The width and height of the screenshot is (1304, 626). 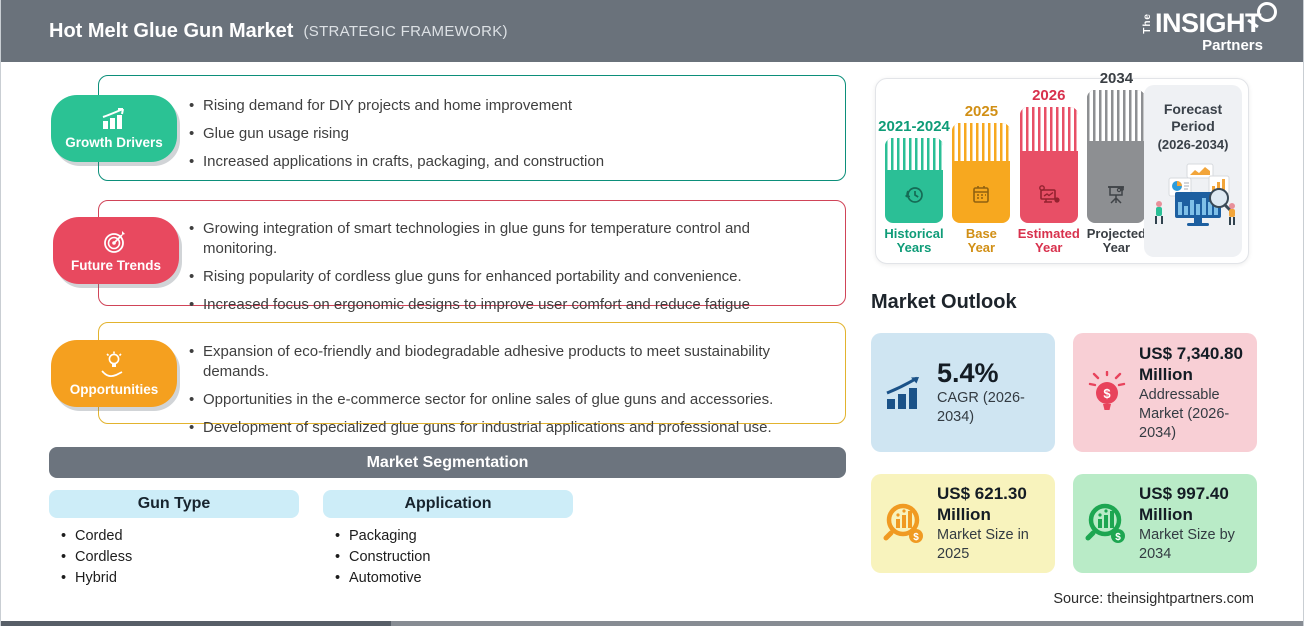 What do you see at coordinates (114, 242) in the screenshot?
I see `target-dart-icon` at bounding box center [114, 242].